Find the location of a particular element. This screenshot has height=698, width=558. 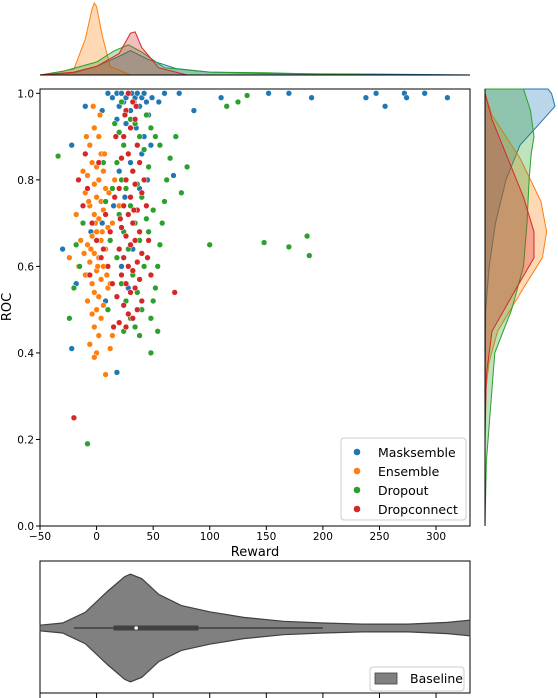

violin-legend-swatch is located at coordinates (386, 678).